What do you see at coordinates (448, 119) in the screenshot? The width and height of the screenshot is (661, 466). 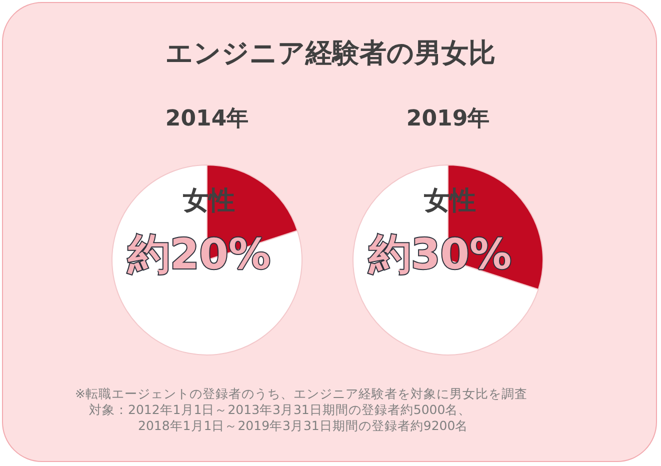 I see `chart-subtitle: 2019年` at bounding box center [448, 119].